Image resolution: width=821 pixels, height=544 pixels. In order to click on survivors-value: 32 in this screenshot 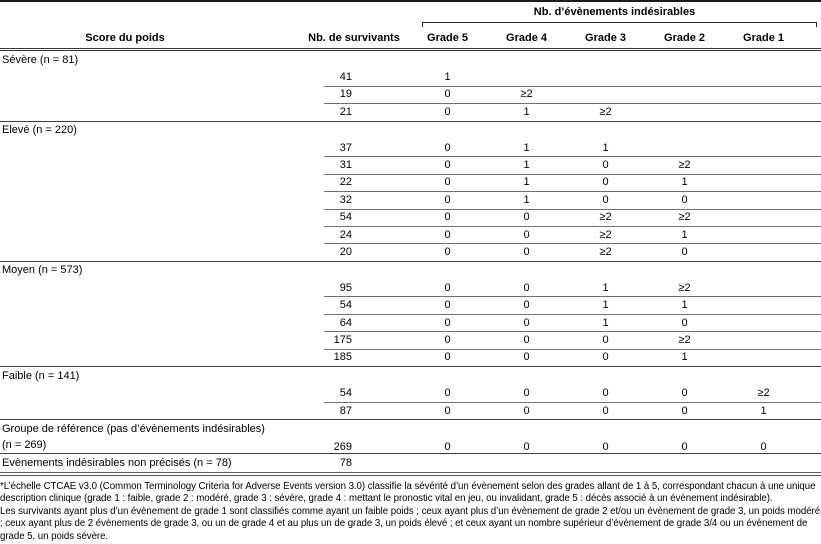, I will do `click(366, 200)`.